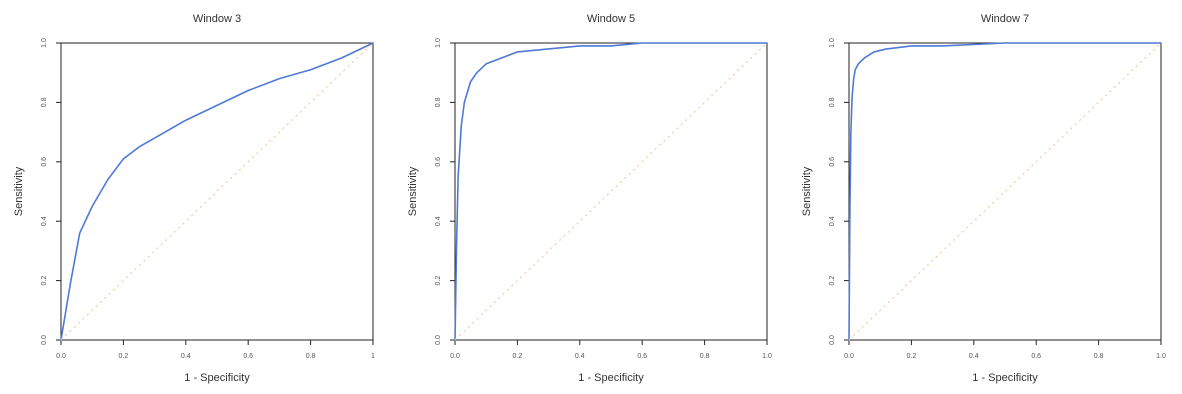  I want to click on chart-title-window-5: Window 5, so click(611, 19).